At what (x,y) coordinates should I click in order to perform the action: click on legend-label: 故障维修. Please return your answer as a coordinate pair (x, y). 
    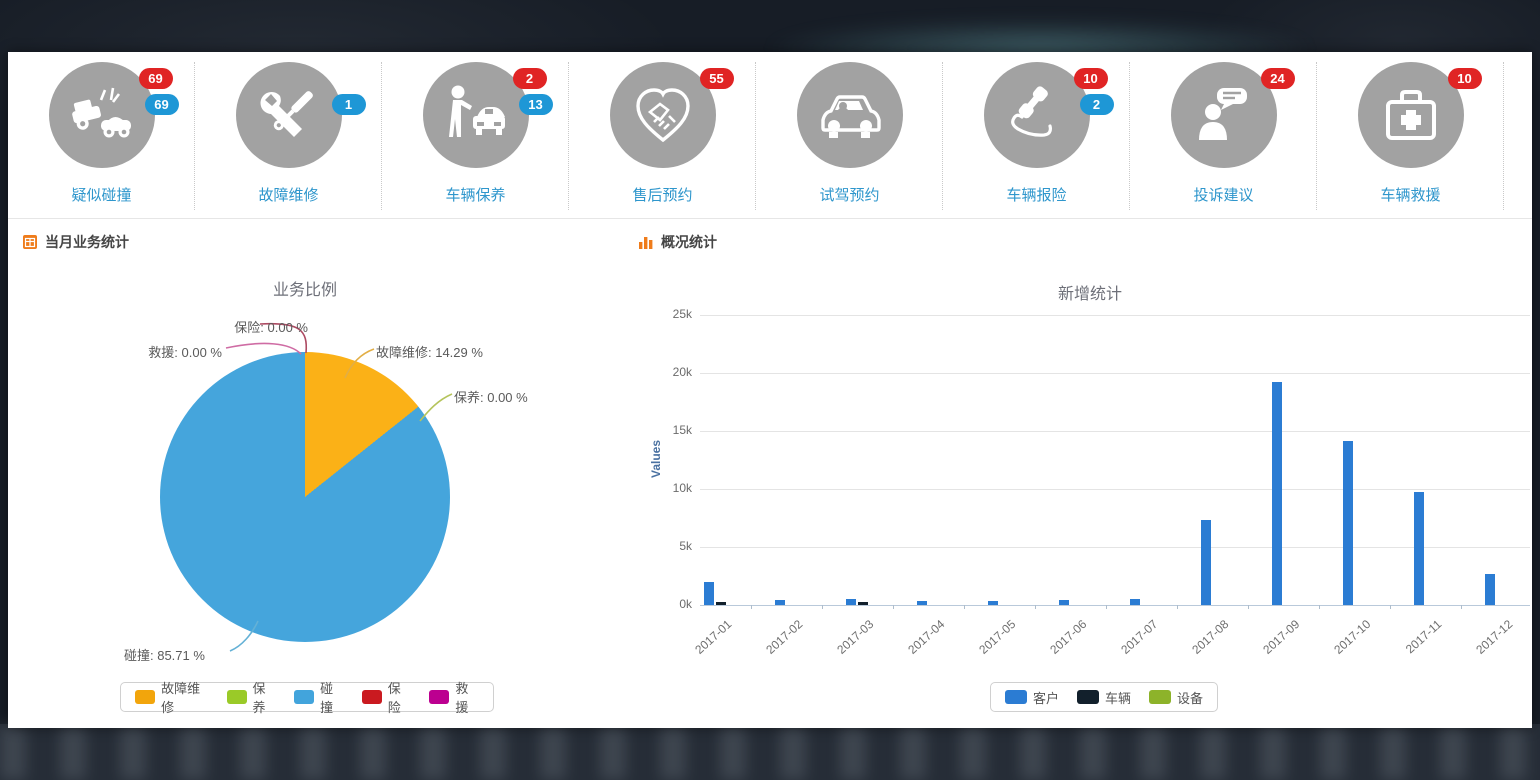
    Looking at the image, I should click on (181, 698).